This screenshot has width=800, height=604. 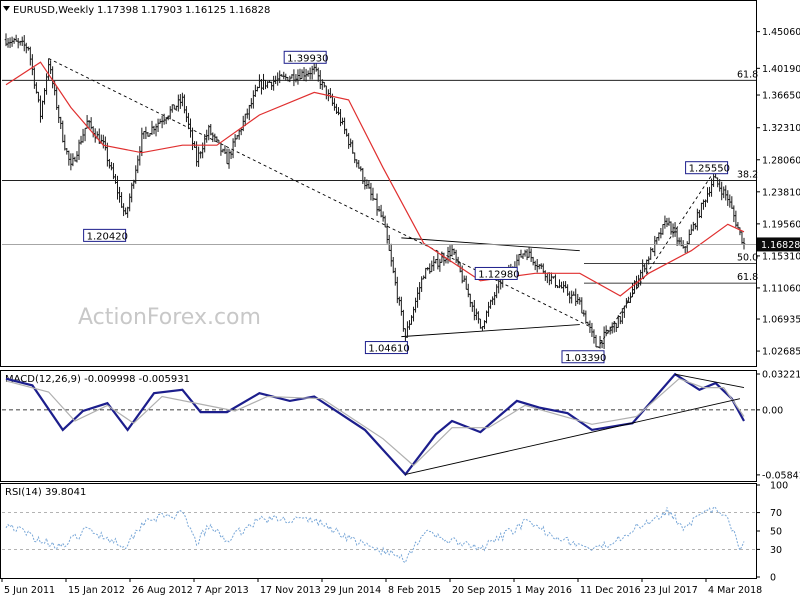 What do you see at coordinates (585, 358) in the screenshot?
I see `annotation-label: 1.03390` at bounding box center [585, 358].